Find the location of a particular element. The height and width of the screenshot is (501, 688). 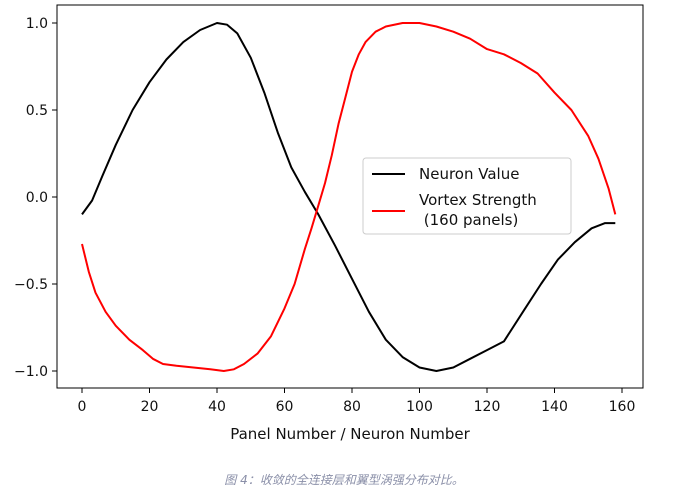

y-tick-label: −1.0 is located at coordinates (31, 372).